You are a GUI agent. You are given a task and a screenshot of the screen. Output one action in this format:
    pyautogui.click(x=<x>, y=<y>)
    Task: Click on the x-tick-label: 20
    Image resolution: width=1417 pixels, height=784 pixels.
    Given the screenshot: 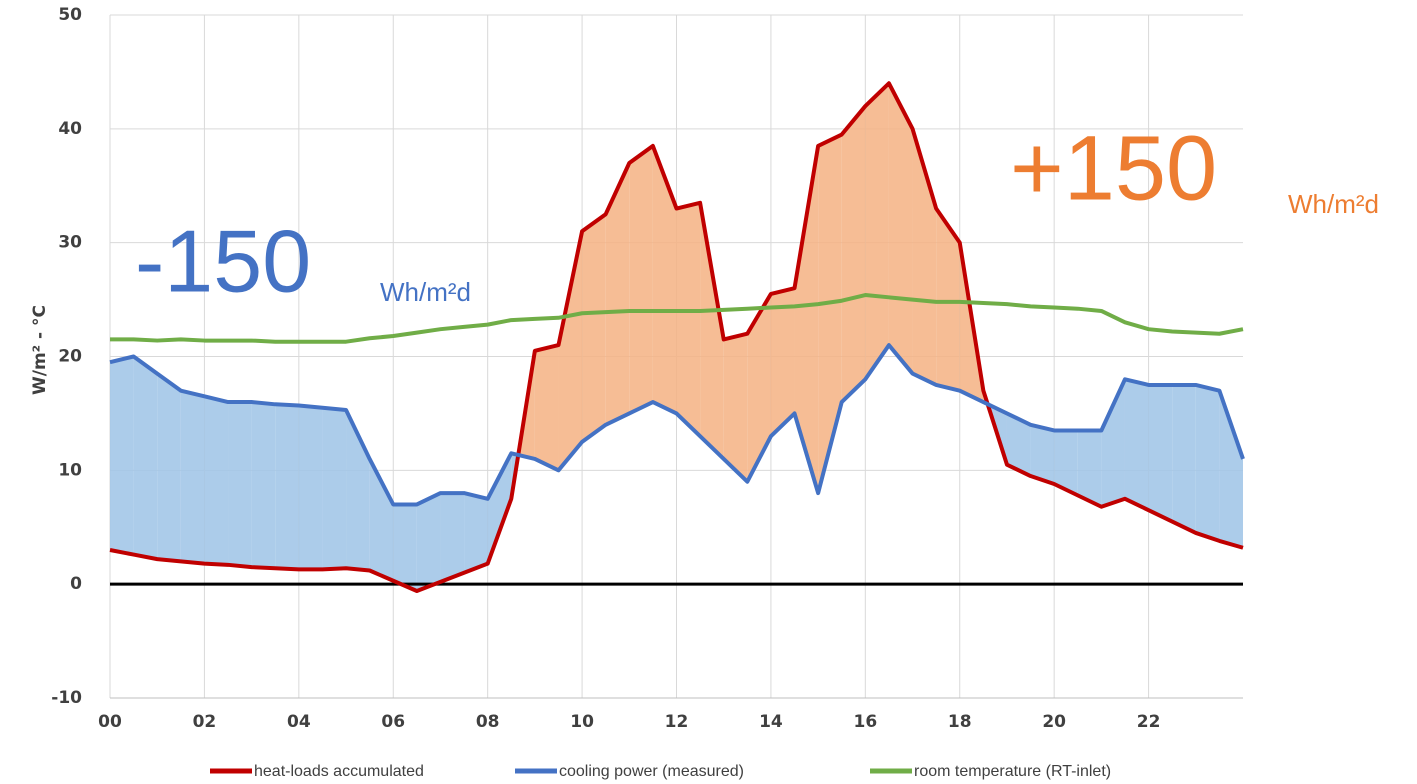 What is the action you would take?
    pyautogui.click(x=1054, y=722)
    